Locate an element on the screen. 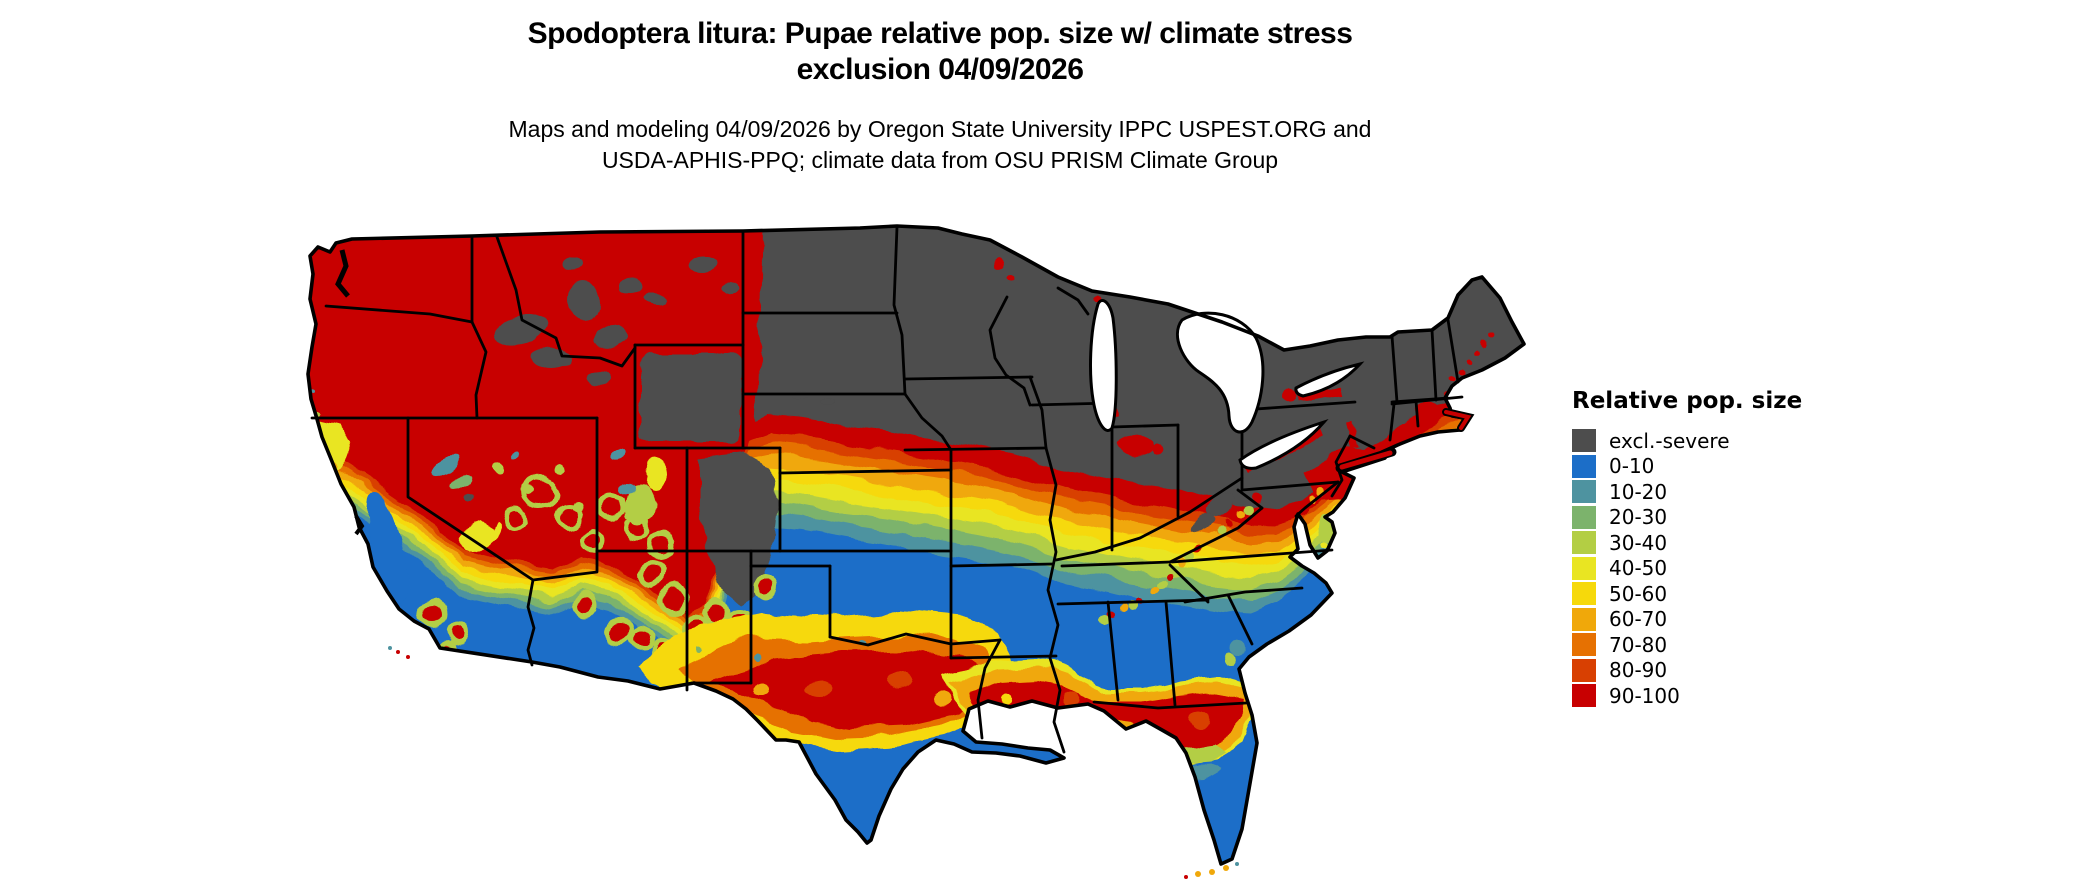 Image resolution: width=2100 pixels, height=892 pixels. lake-erie is located at coordinates (1283, 444).